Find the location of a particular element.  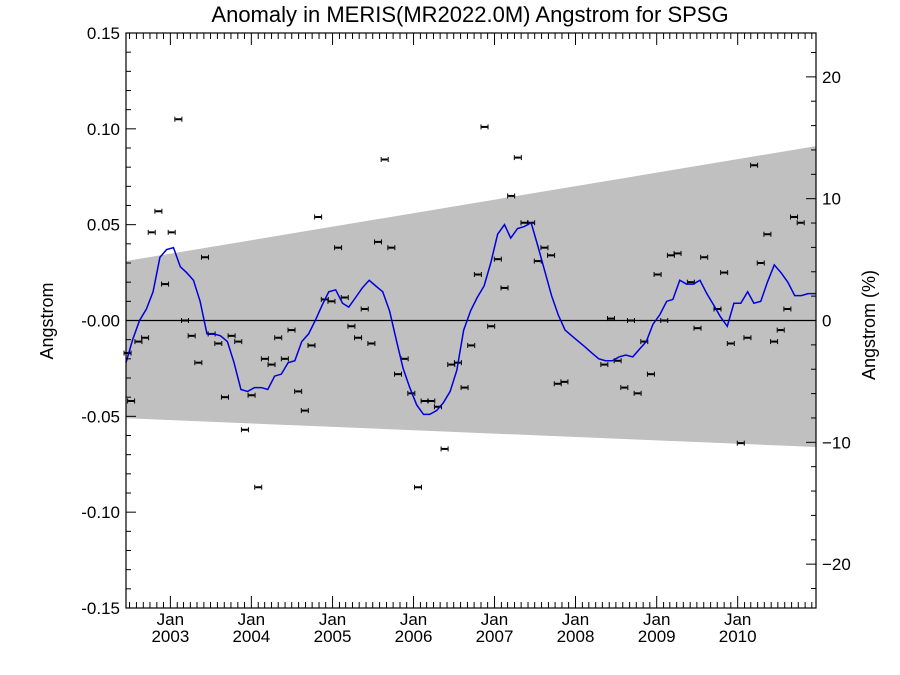

x-tick-label-year: 2008 is located at coordinates (576, 636).